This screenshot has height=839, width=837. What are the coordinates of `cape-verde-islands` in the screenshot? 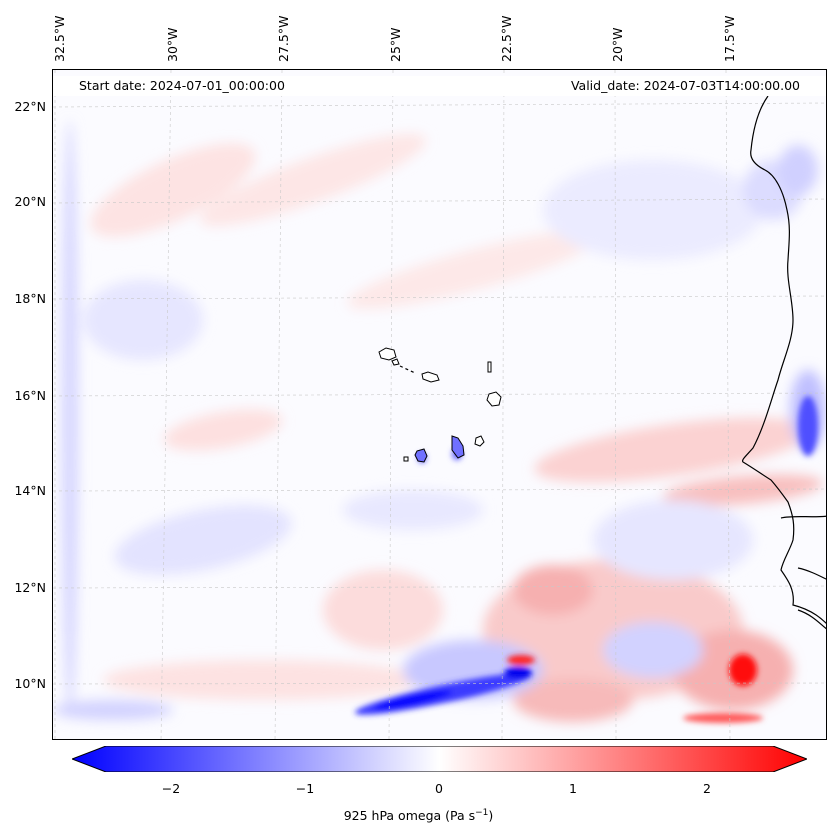 It's located at (440, 405).